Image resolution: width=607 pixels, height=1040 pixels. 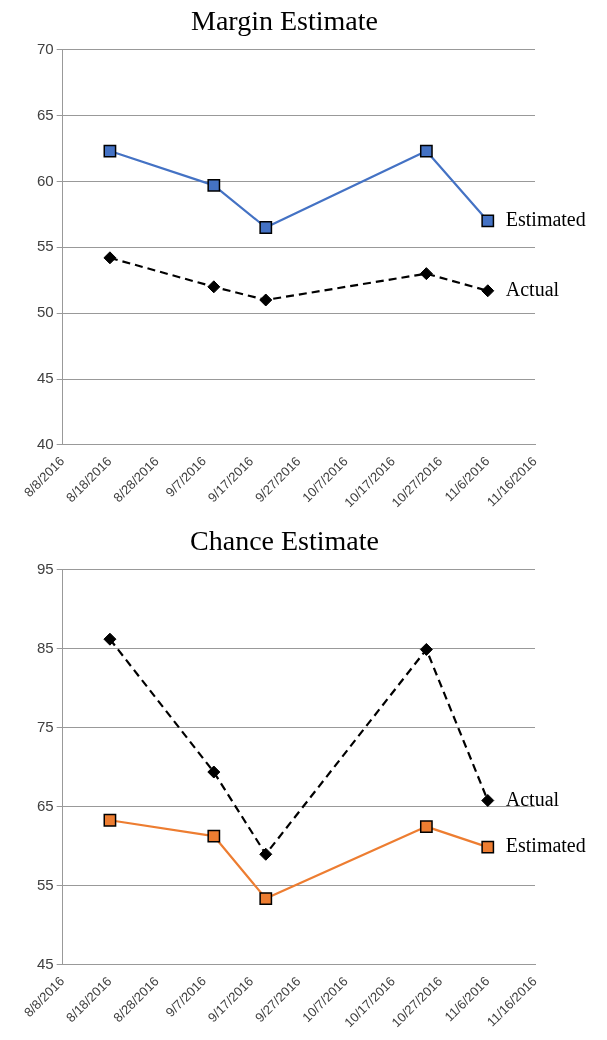 I want to click on y-tick-label: 40, so click(x=45, y=444).